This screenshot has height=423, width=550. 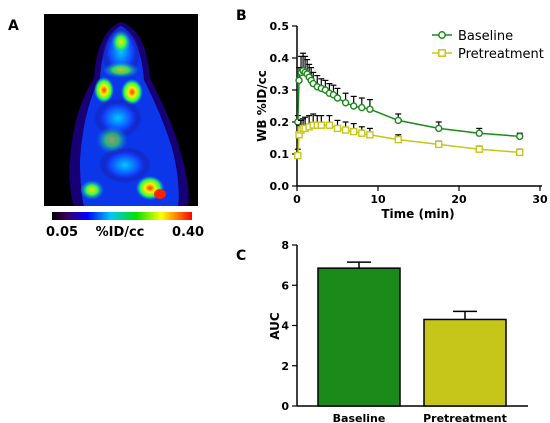 I want to click on y-tick-label: 0.3, so click(x=280, y=90).